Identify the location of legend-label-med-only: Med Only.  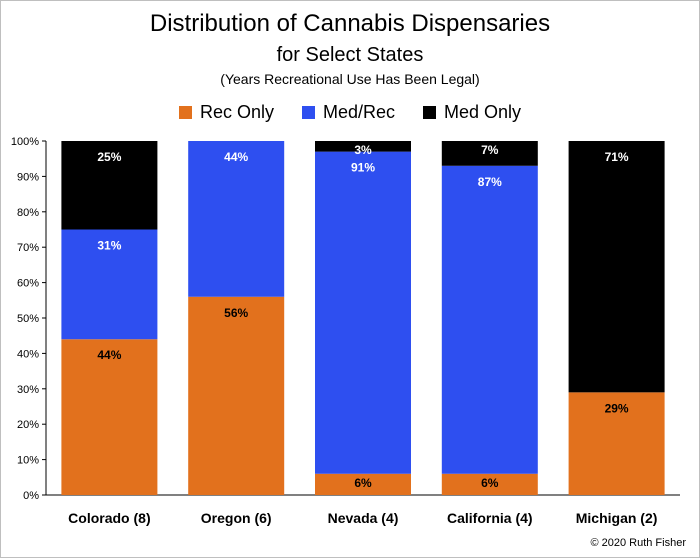
(483, 112).